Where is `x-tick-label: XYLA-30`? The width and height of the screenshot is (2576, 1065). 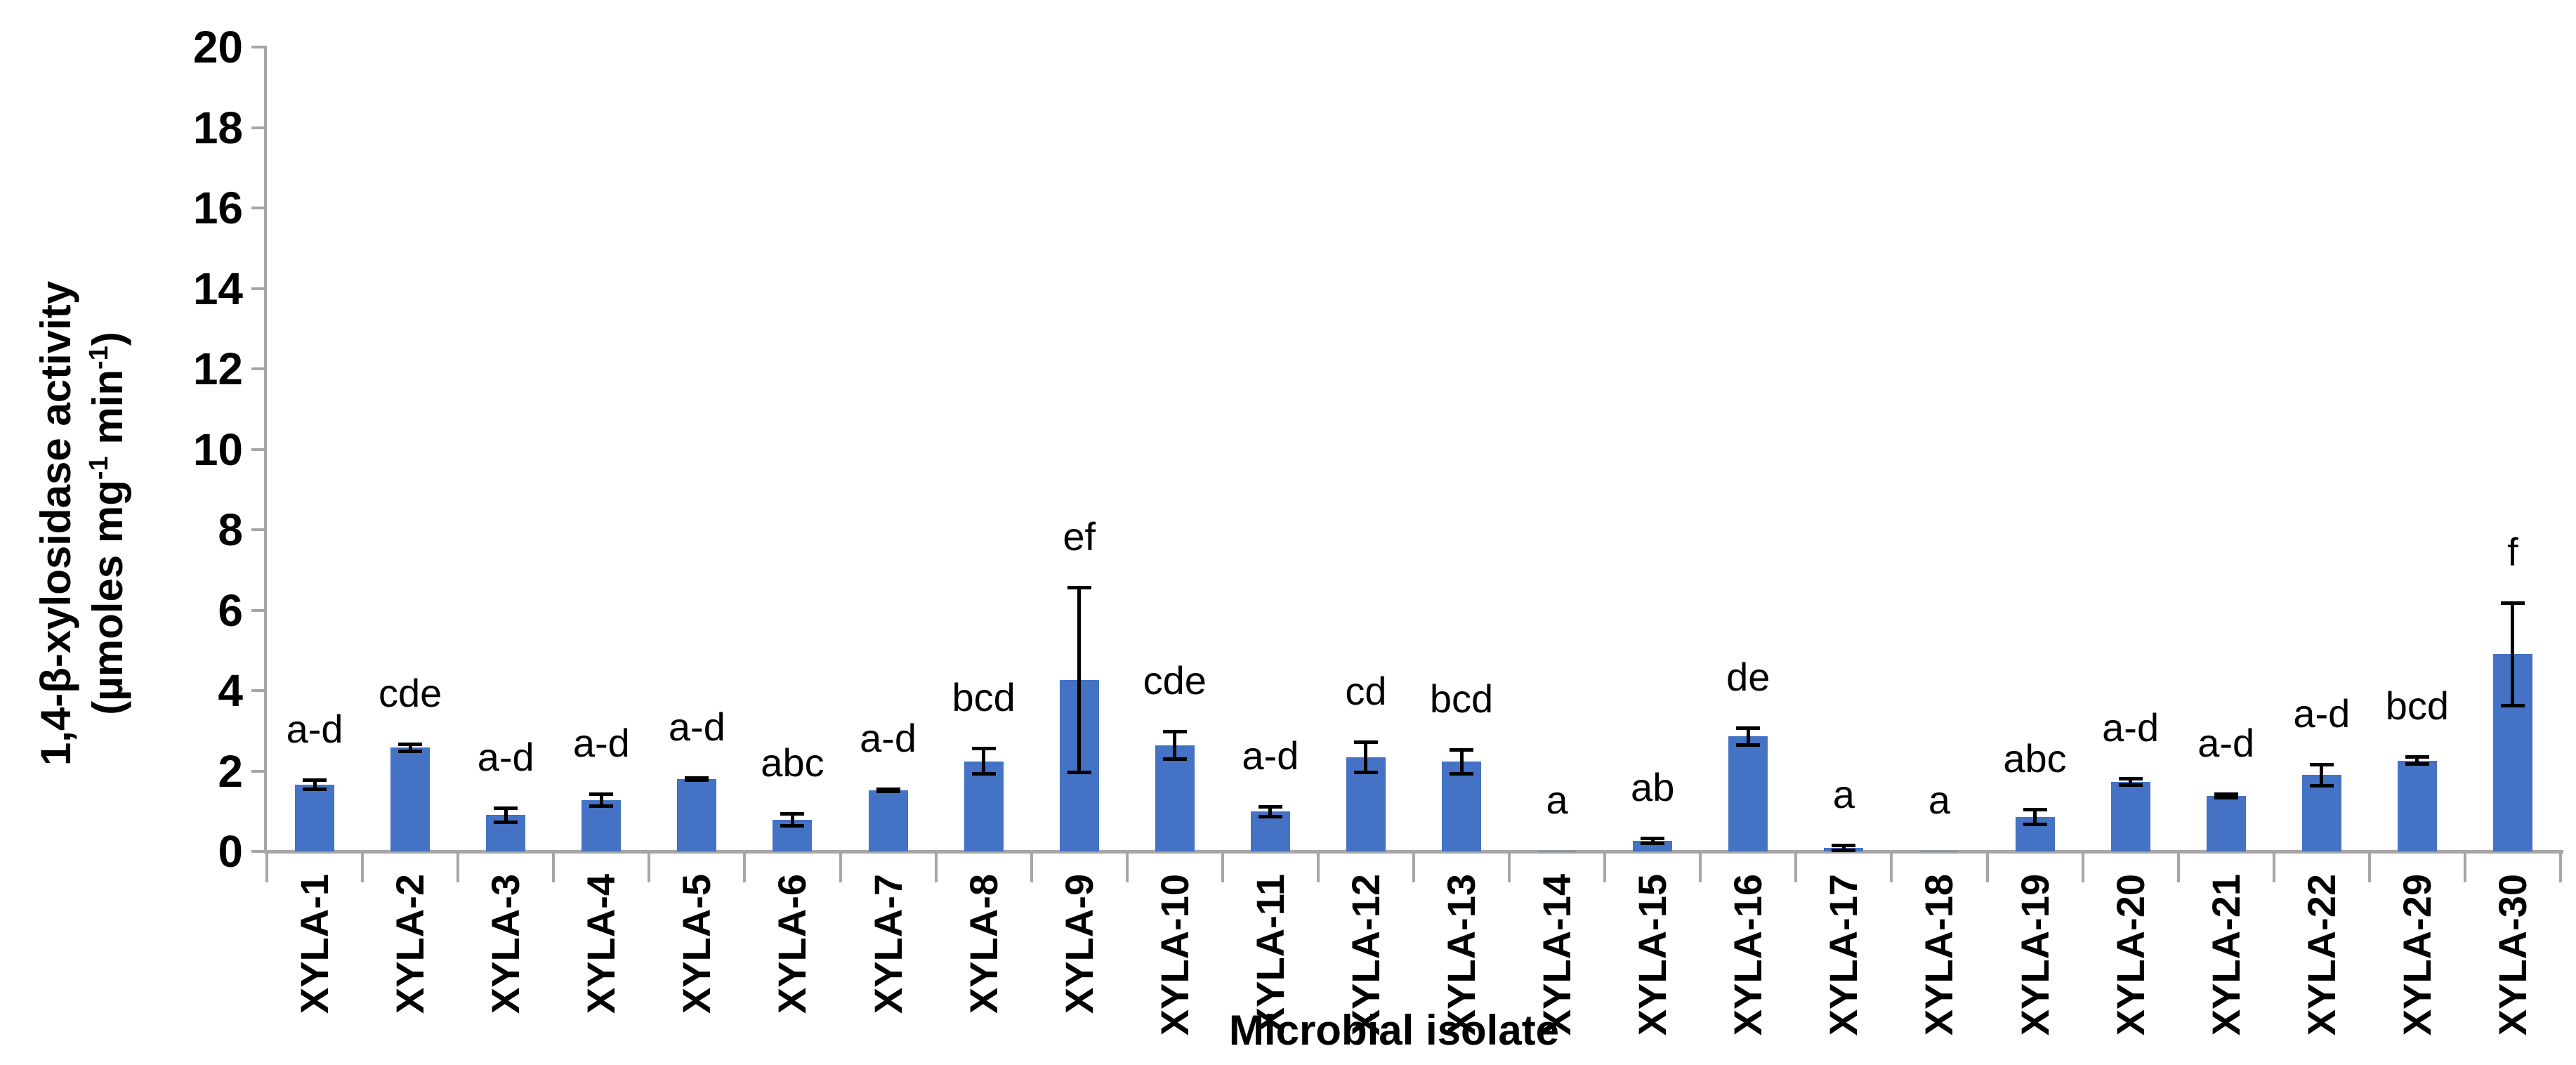 x-tick-label: XYLA-30 is located at coordinates (2512, 959).